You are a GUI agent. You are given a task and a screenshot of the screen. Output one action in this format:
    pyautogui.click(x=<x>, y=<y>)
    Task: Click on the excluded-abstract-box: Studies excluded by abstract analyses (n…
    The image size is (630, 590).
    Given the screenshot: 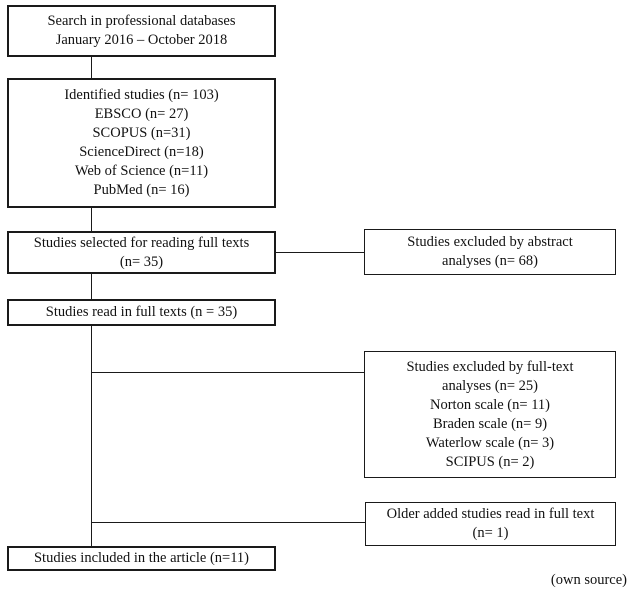 What is the action you would take?
    pyautogui.click(x=490, y=252)
    